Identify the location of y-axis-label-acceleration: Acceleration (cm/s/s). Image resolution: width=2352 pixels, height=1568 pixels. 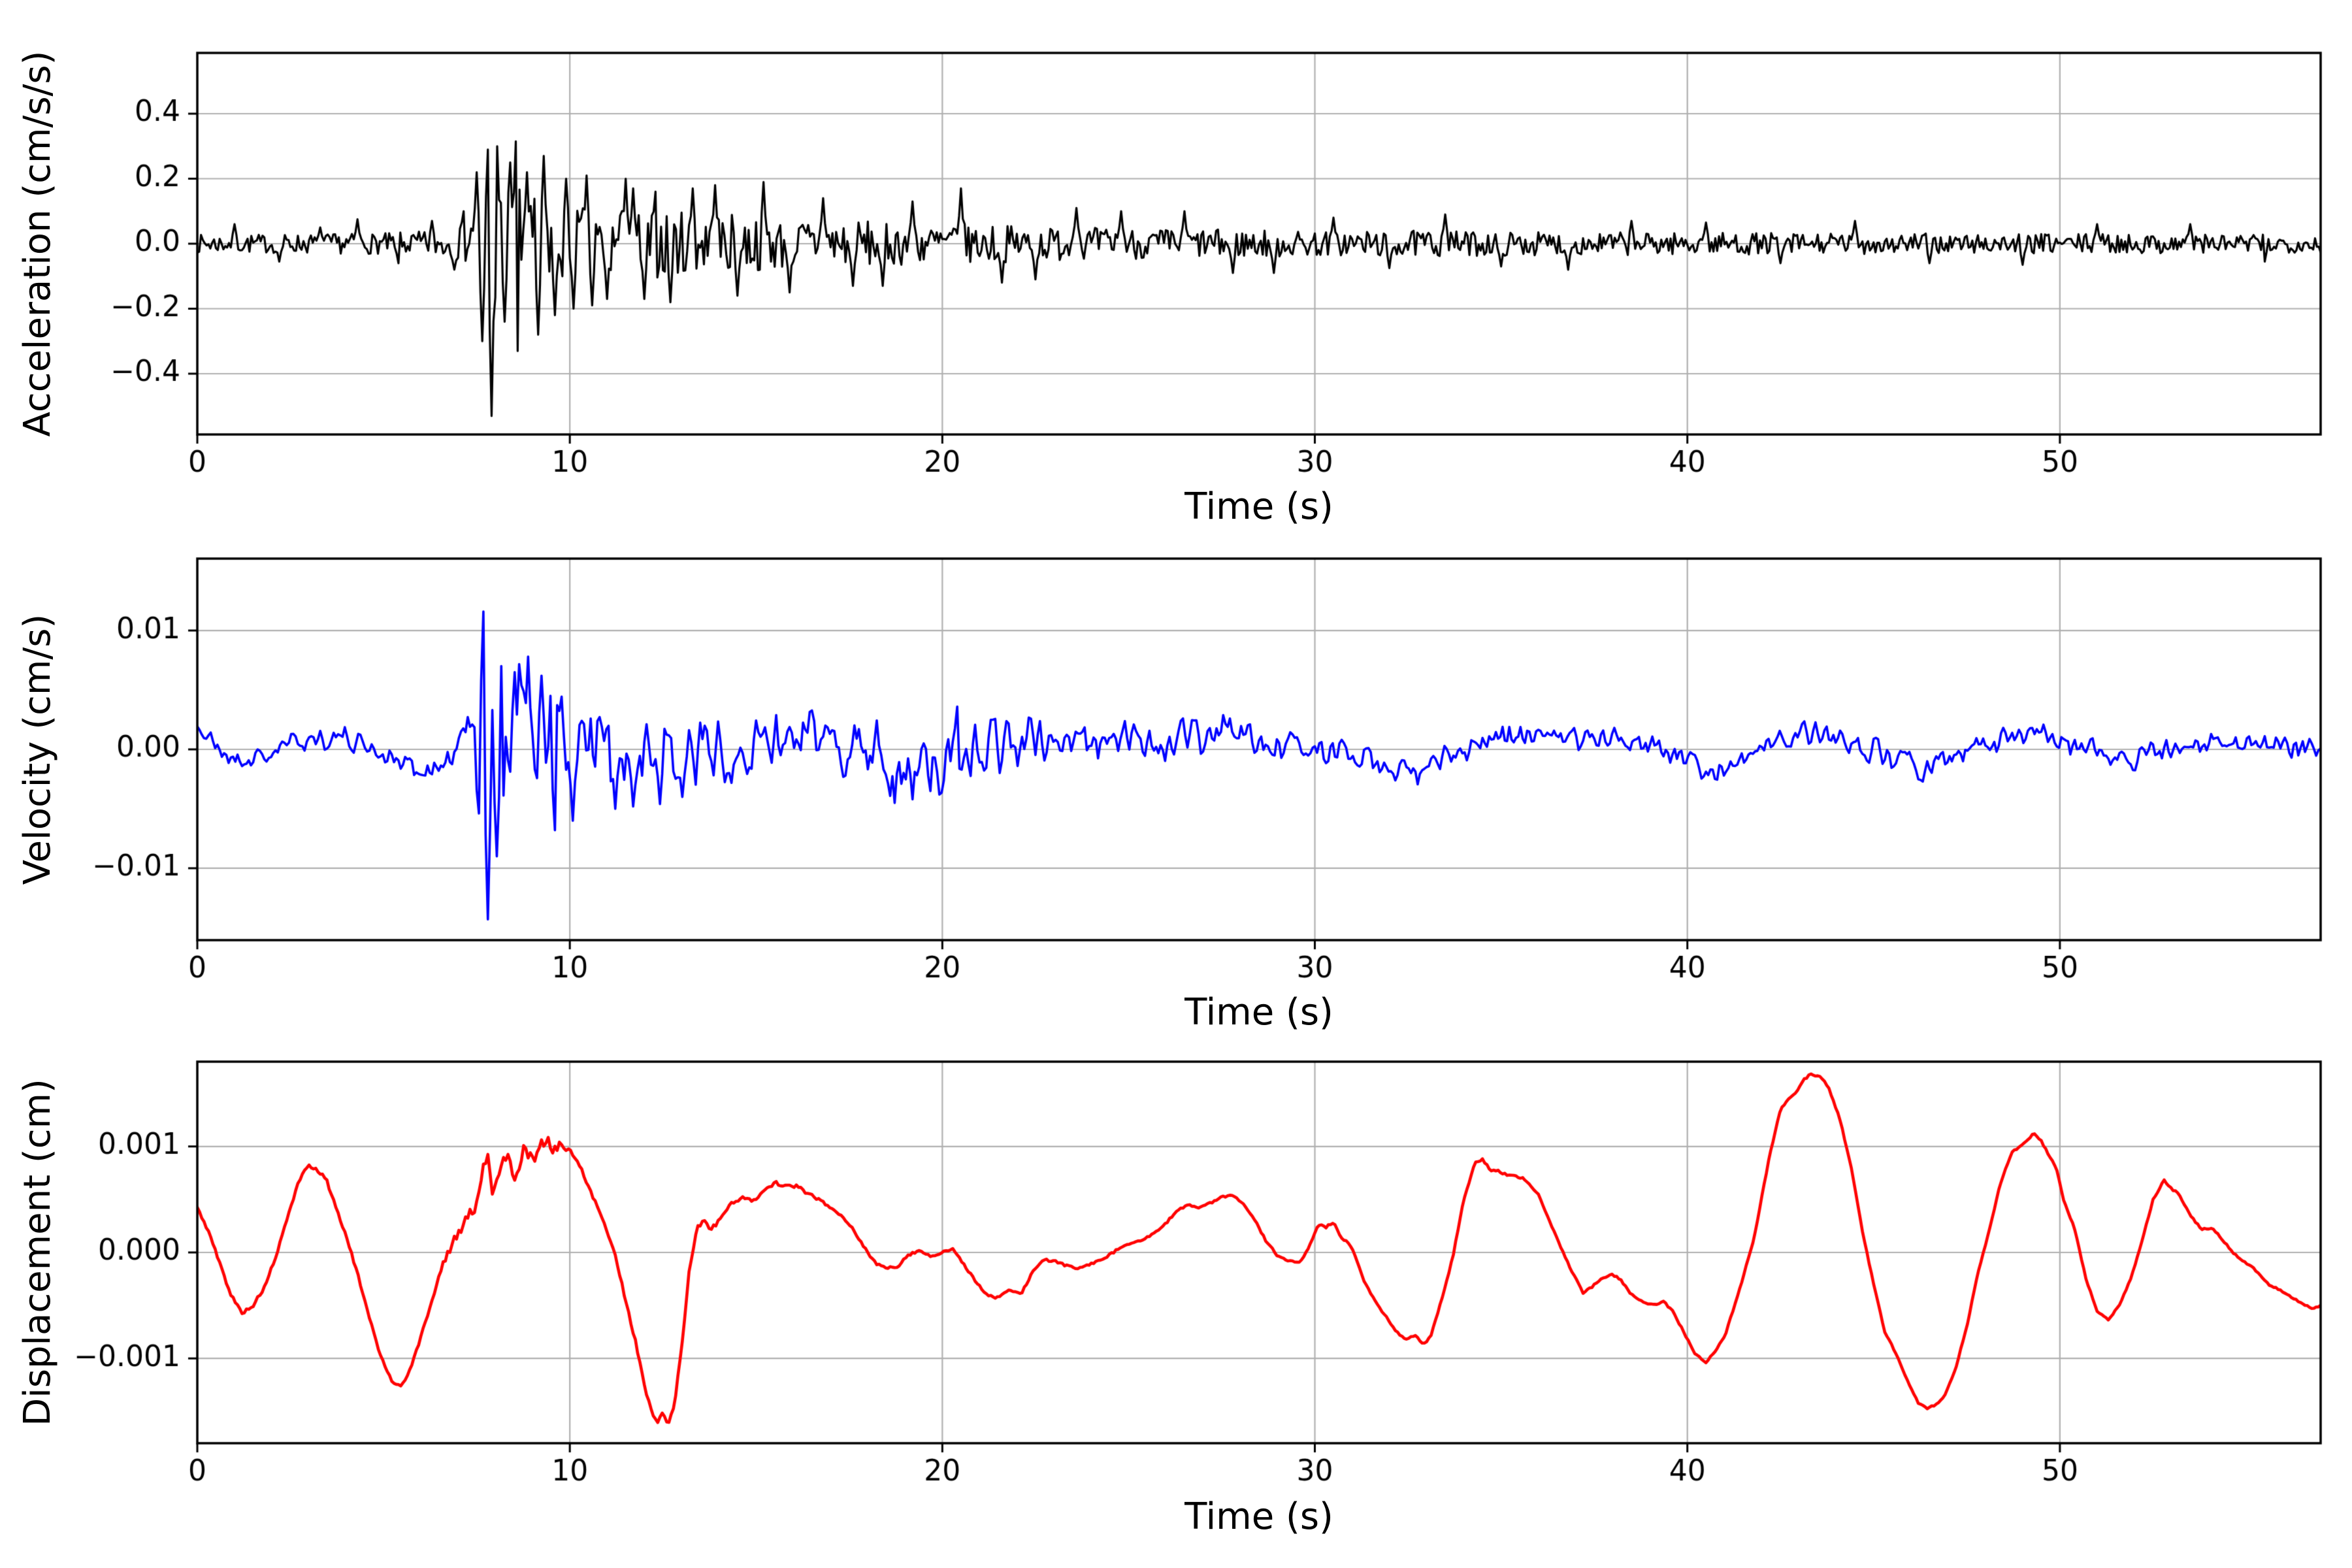
(37, 243).